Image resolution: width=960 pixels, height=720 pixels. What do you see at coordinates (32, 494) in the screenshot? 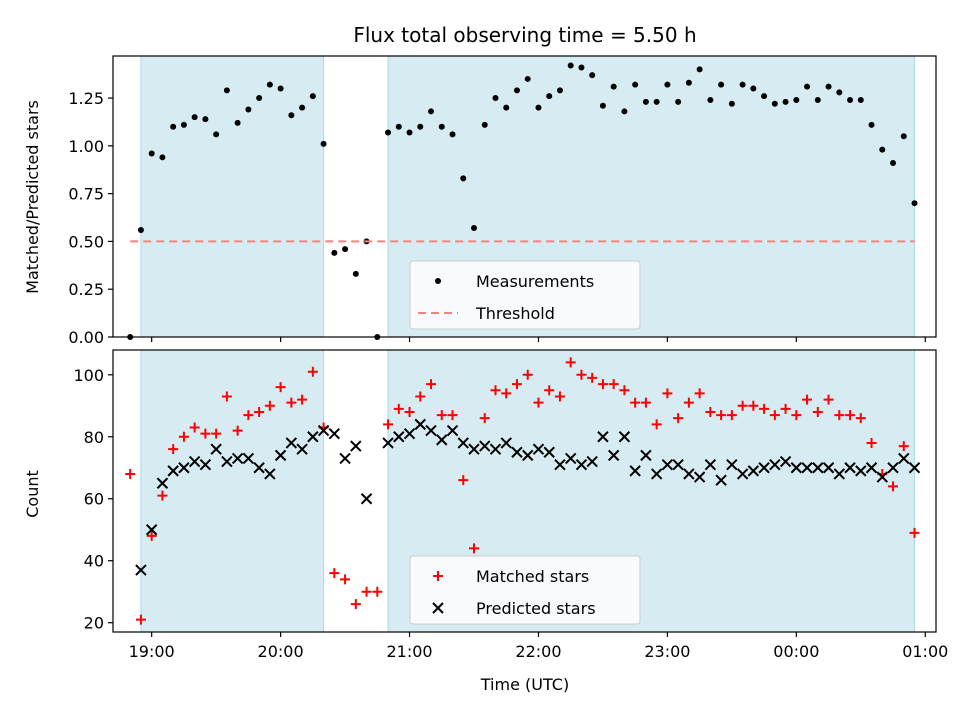
I see `bottom-y-axis-label: Count` at bounding box center [32, 494].